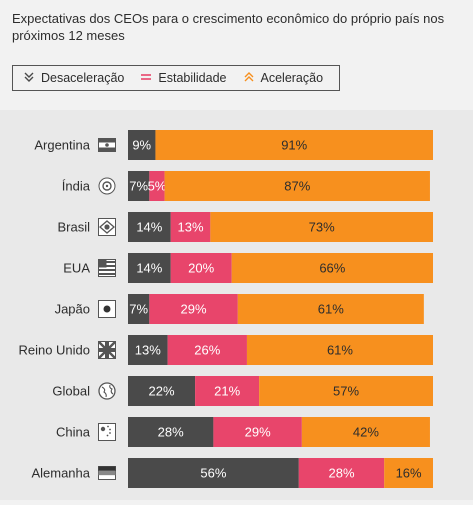 The image size is (473, 505). Describe the element at coordinates (107, 309) in the screenshot. I see `flag-disc` at that location.